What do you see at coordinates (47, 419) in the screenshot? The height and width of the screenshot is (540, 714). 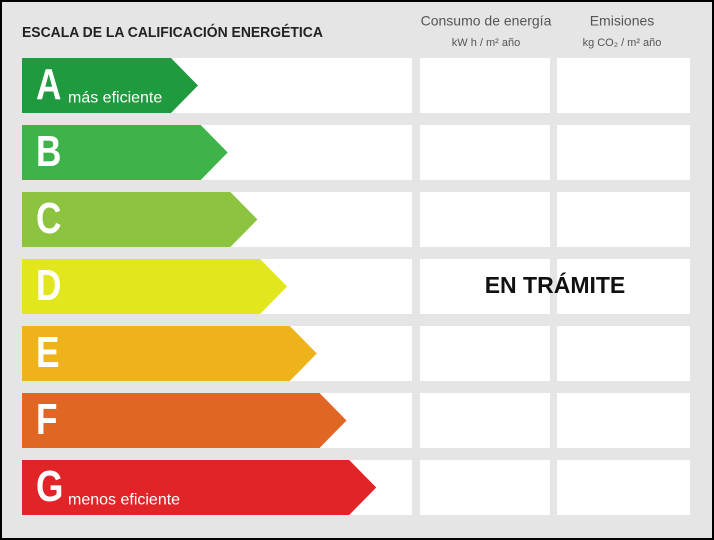 I see `rating-letter: F` at bounding box center [47, 419].